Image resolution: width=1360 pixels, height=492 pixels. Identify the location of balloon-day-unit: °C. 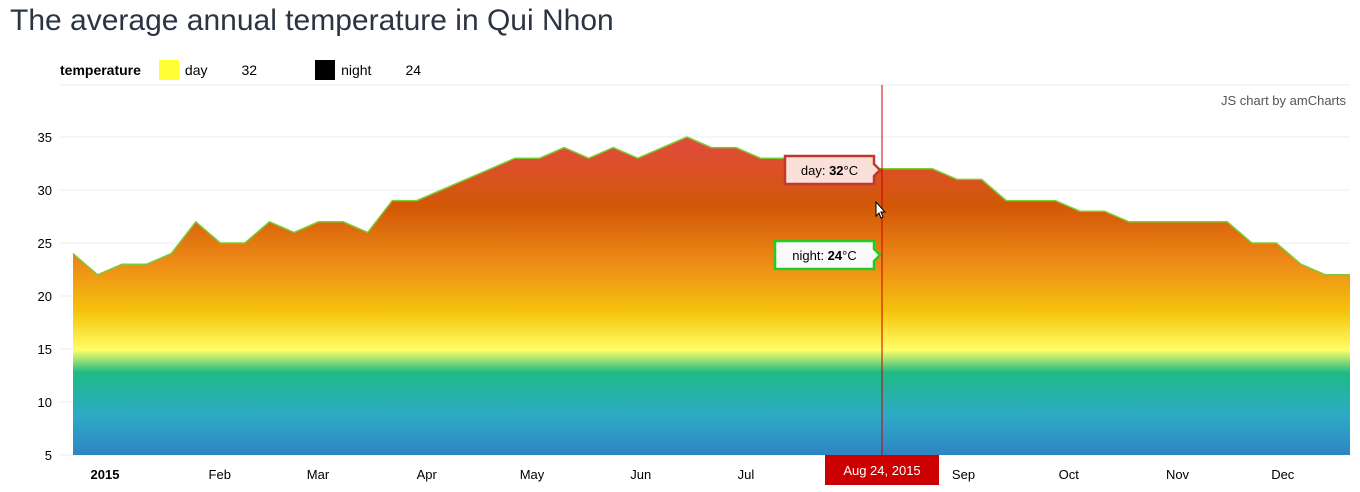
(851, 170).